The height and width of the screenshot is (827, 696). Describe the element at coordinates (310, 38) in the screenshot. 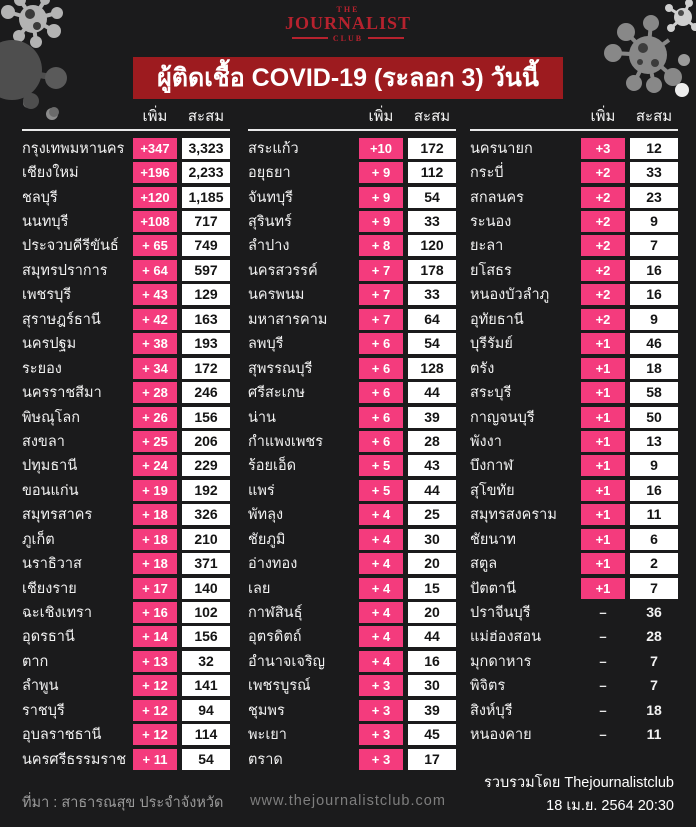

I see `logo-rule-left` at that location.